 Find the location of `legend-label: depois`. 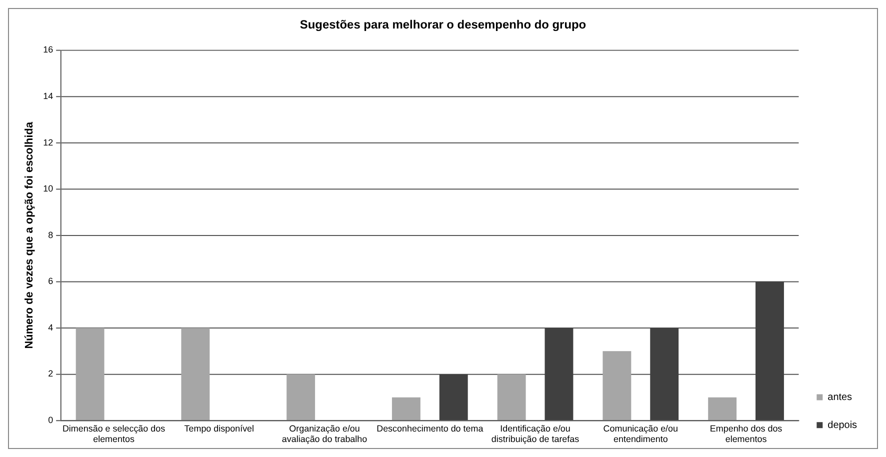

legend-label: depois is located at coordinates (843, 425).